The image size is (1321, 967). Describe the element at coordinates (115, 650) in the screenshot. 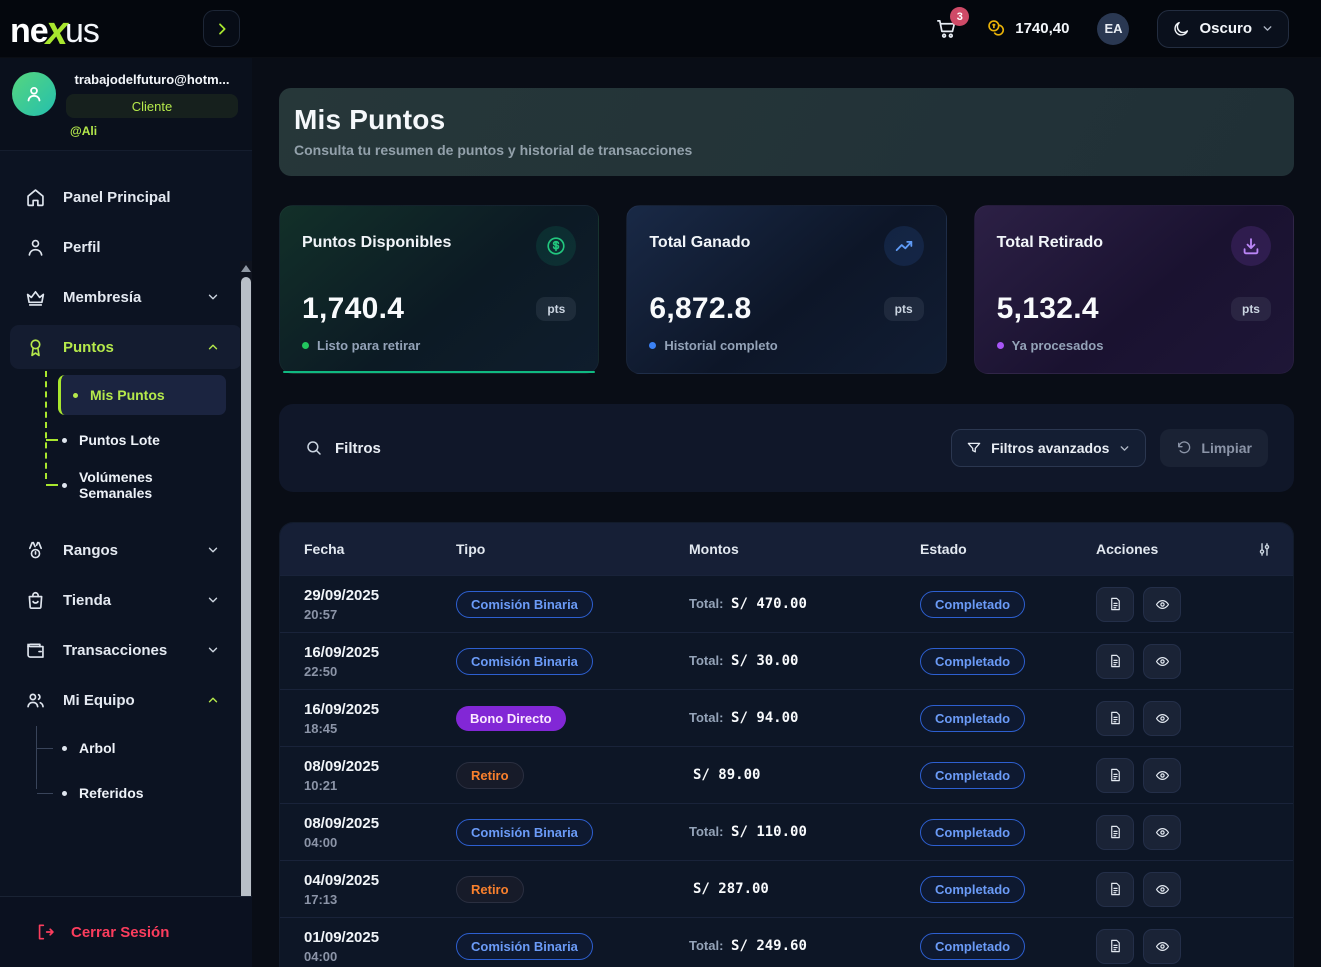

I see `sidebar-item-label: Transacciones` at that location.